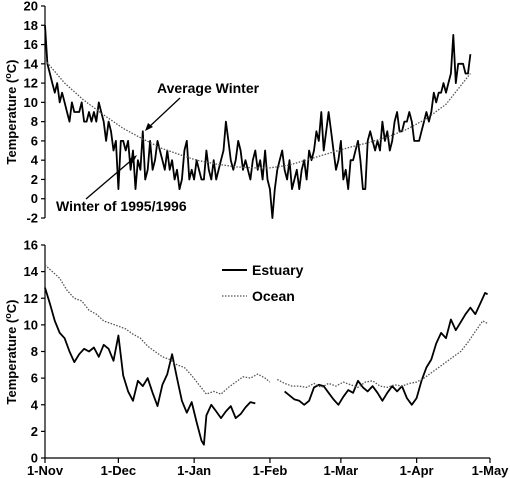 This screenshot has height=478, width=510. Describe the element at coordinates (118, 470) in the screenshot. I see `bottom-x-tick-label: 1-Dec` at that location.